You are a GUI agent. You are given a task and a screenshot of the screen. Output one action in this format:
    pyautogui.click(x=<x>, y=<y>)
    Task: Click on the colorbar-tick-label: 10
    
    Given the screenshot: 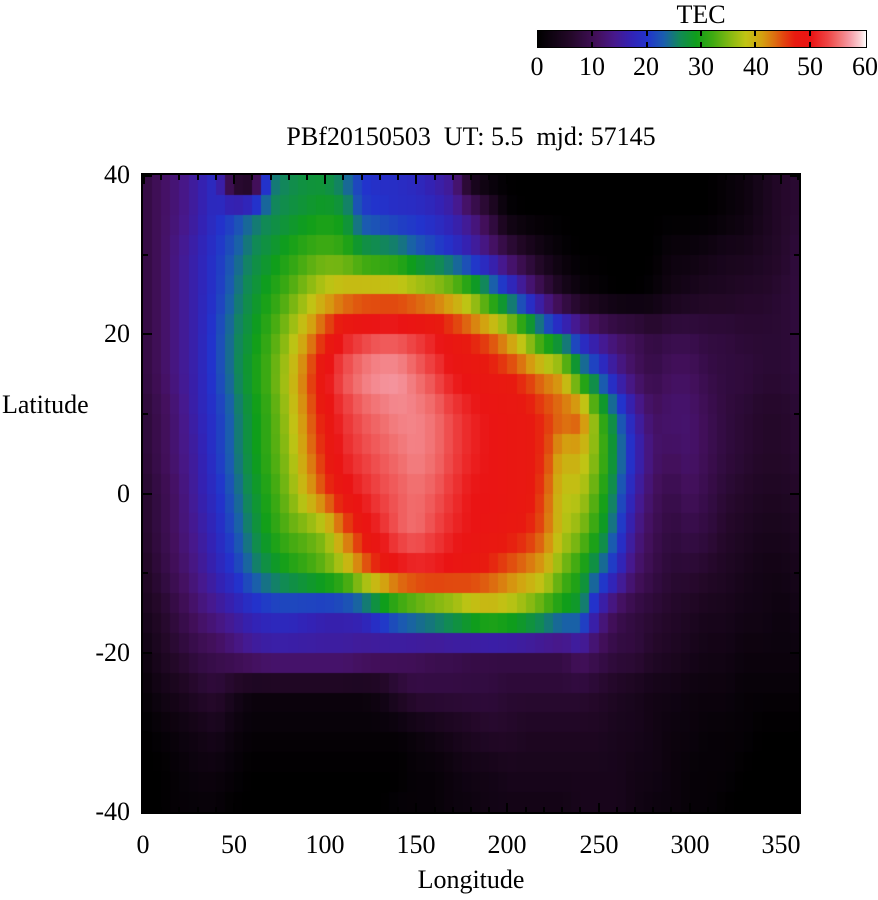 What is the action you would take?
    pyautogui.click(x=592, y=66)
    